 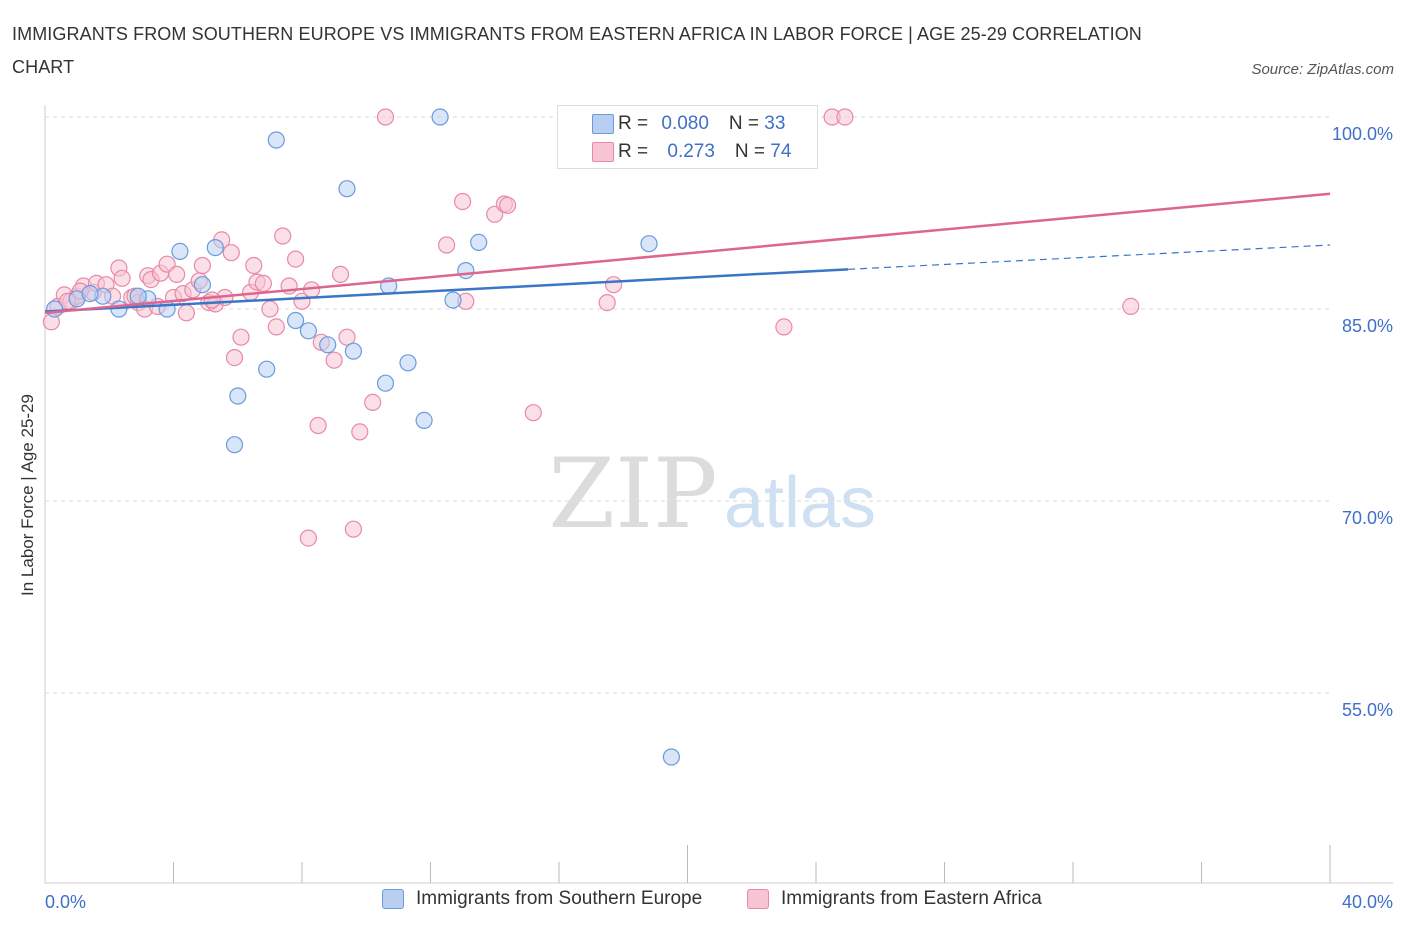 I want to click on legend-r-label-1: R =, so click(x=636, y=123).